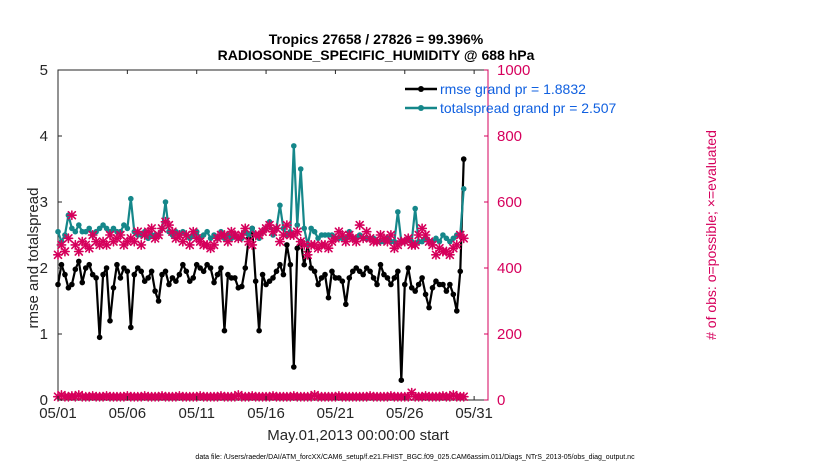 The height and width of the screenshot is (470, 830). I want to click on y-tick-label-left: 2, so click(44, 268).